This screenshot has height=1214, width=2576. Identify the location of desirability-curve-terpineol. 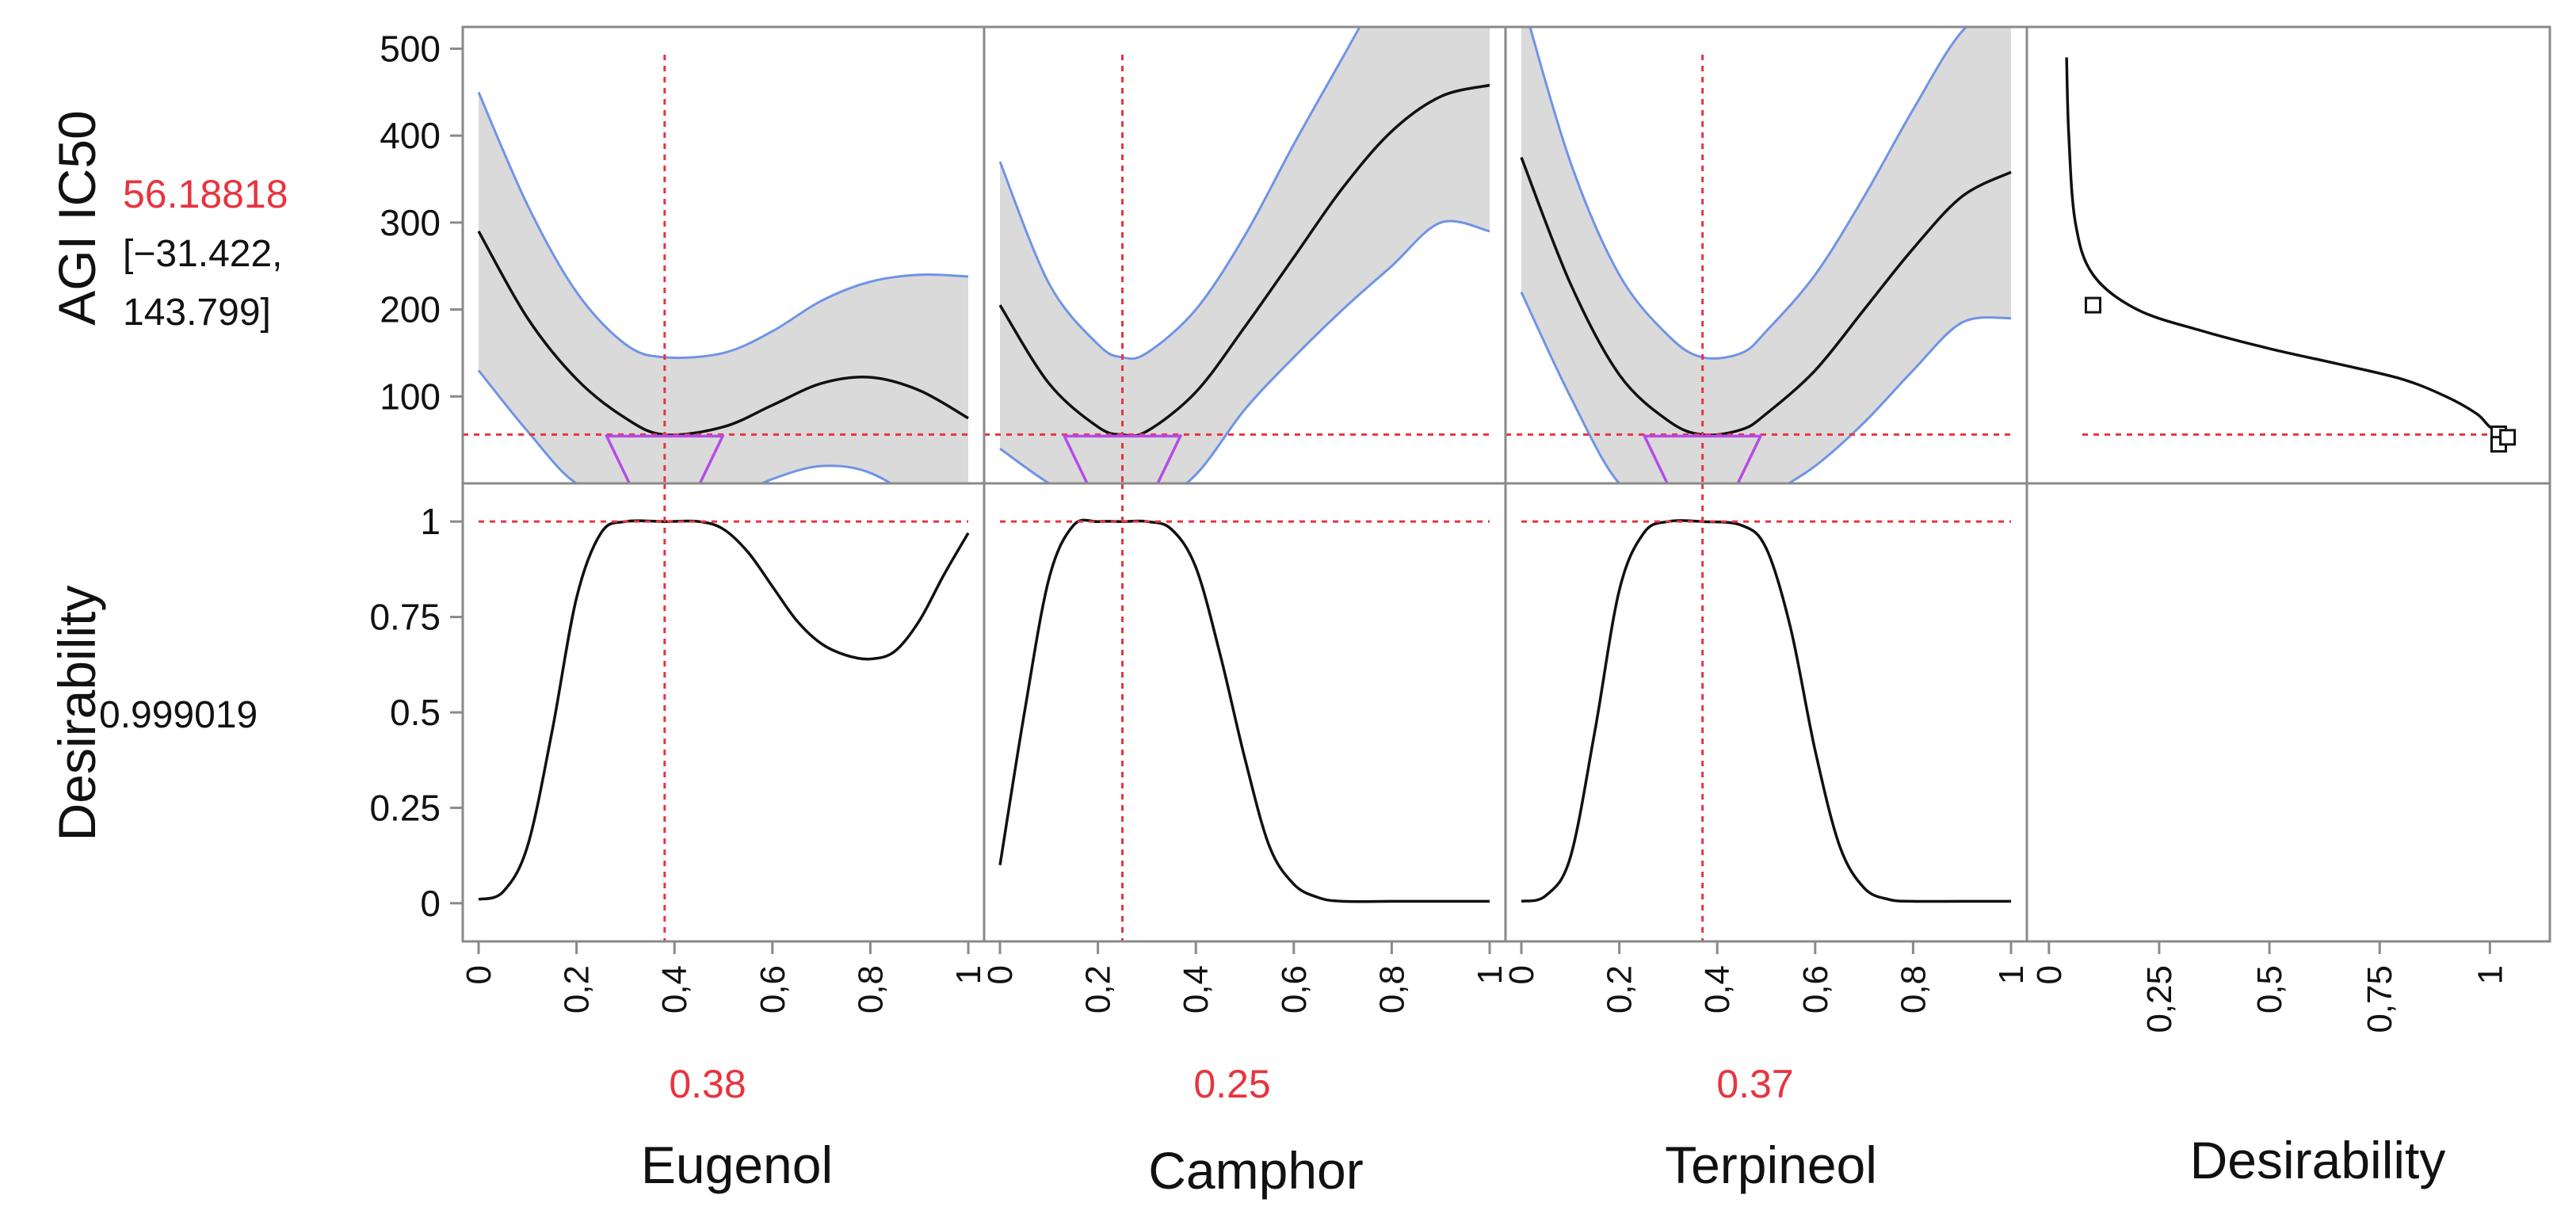
(1766, 711).